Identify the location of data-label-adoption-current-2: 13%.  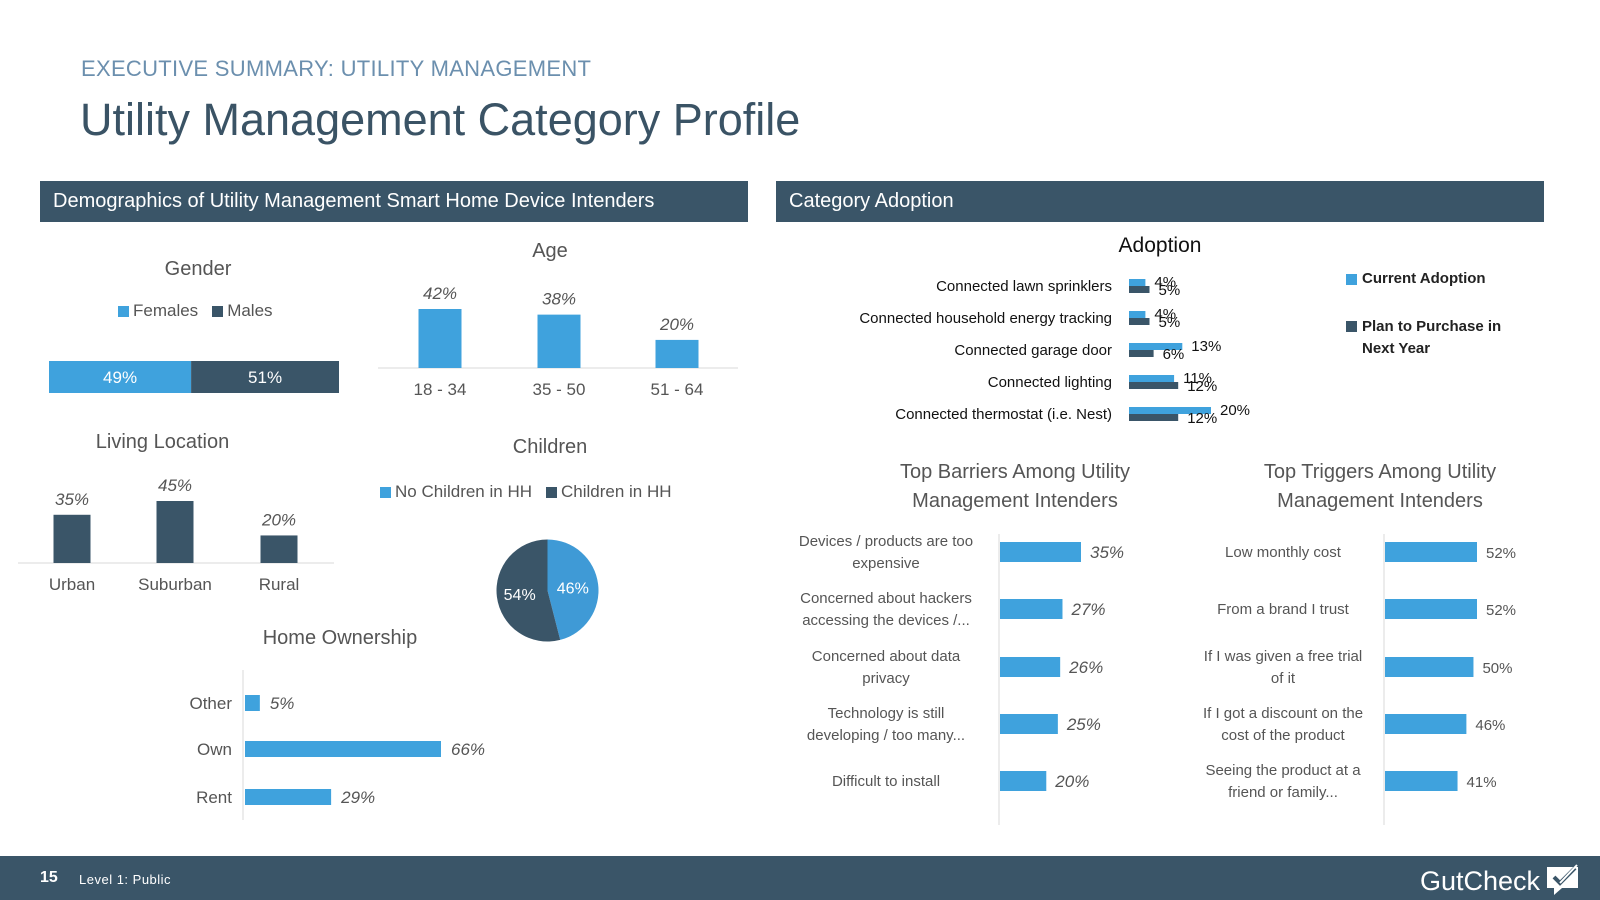
(1206, 346).